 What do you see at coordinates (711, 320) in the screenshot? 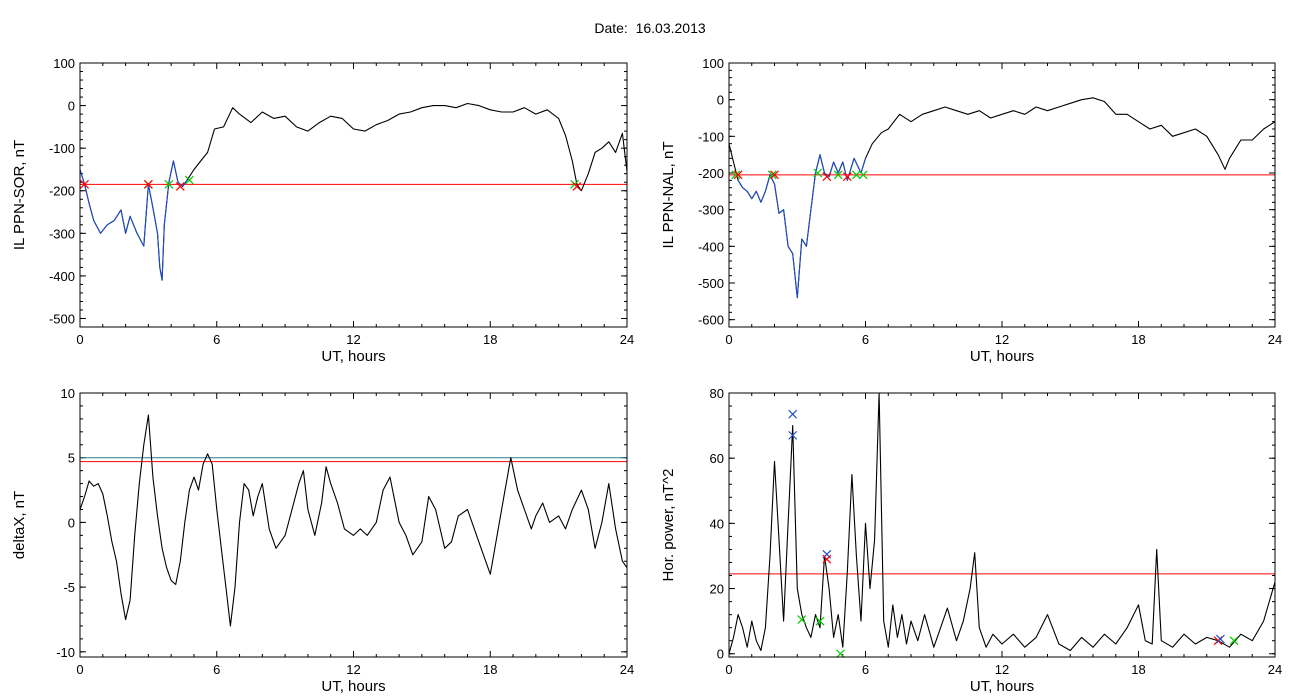
I see `y-tick-label: -600` at bounding box center [711, 320].